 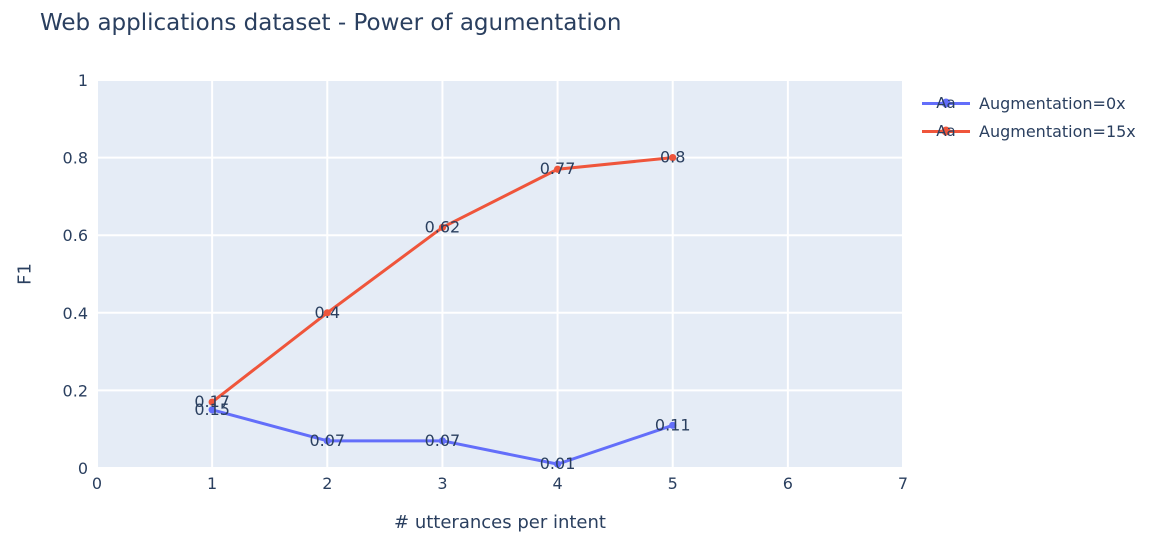 I want to click on point-label: 0.62, so click(x=443, y=226).